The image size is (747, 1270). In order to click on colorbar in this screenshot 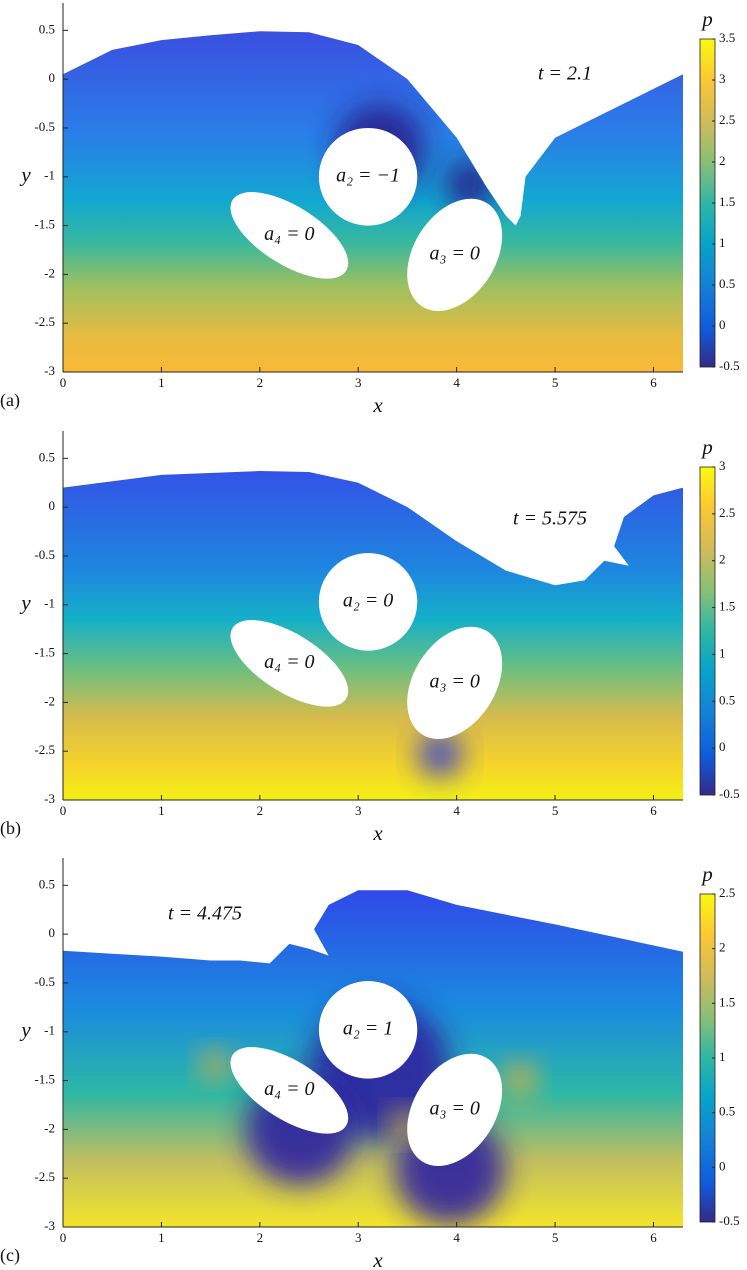, I will do `click(707, 631)`.